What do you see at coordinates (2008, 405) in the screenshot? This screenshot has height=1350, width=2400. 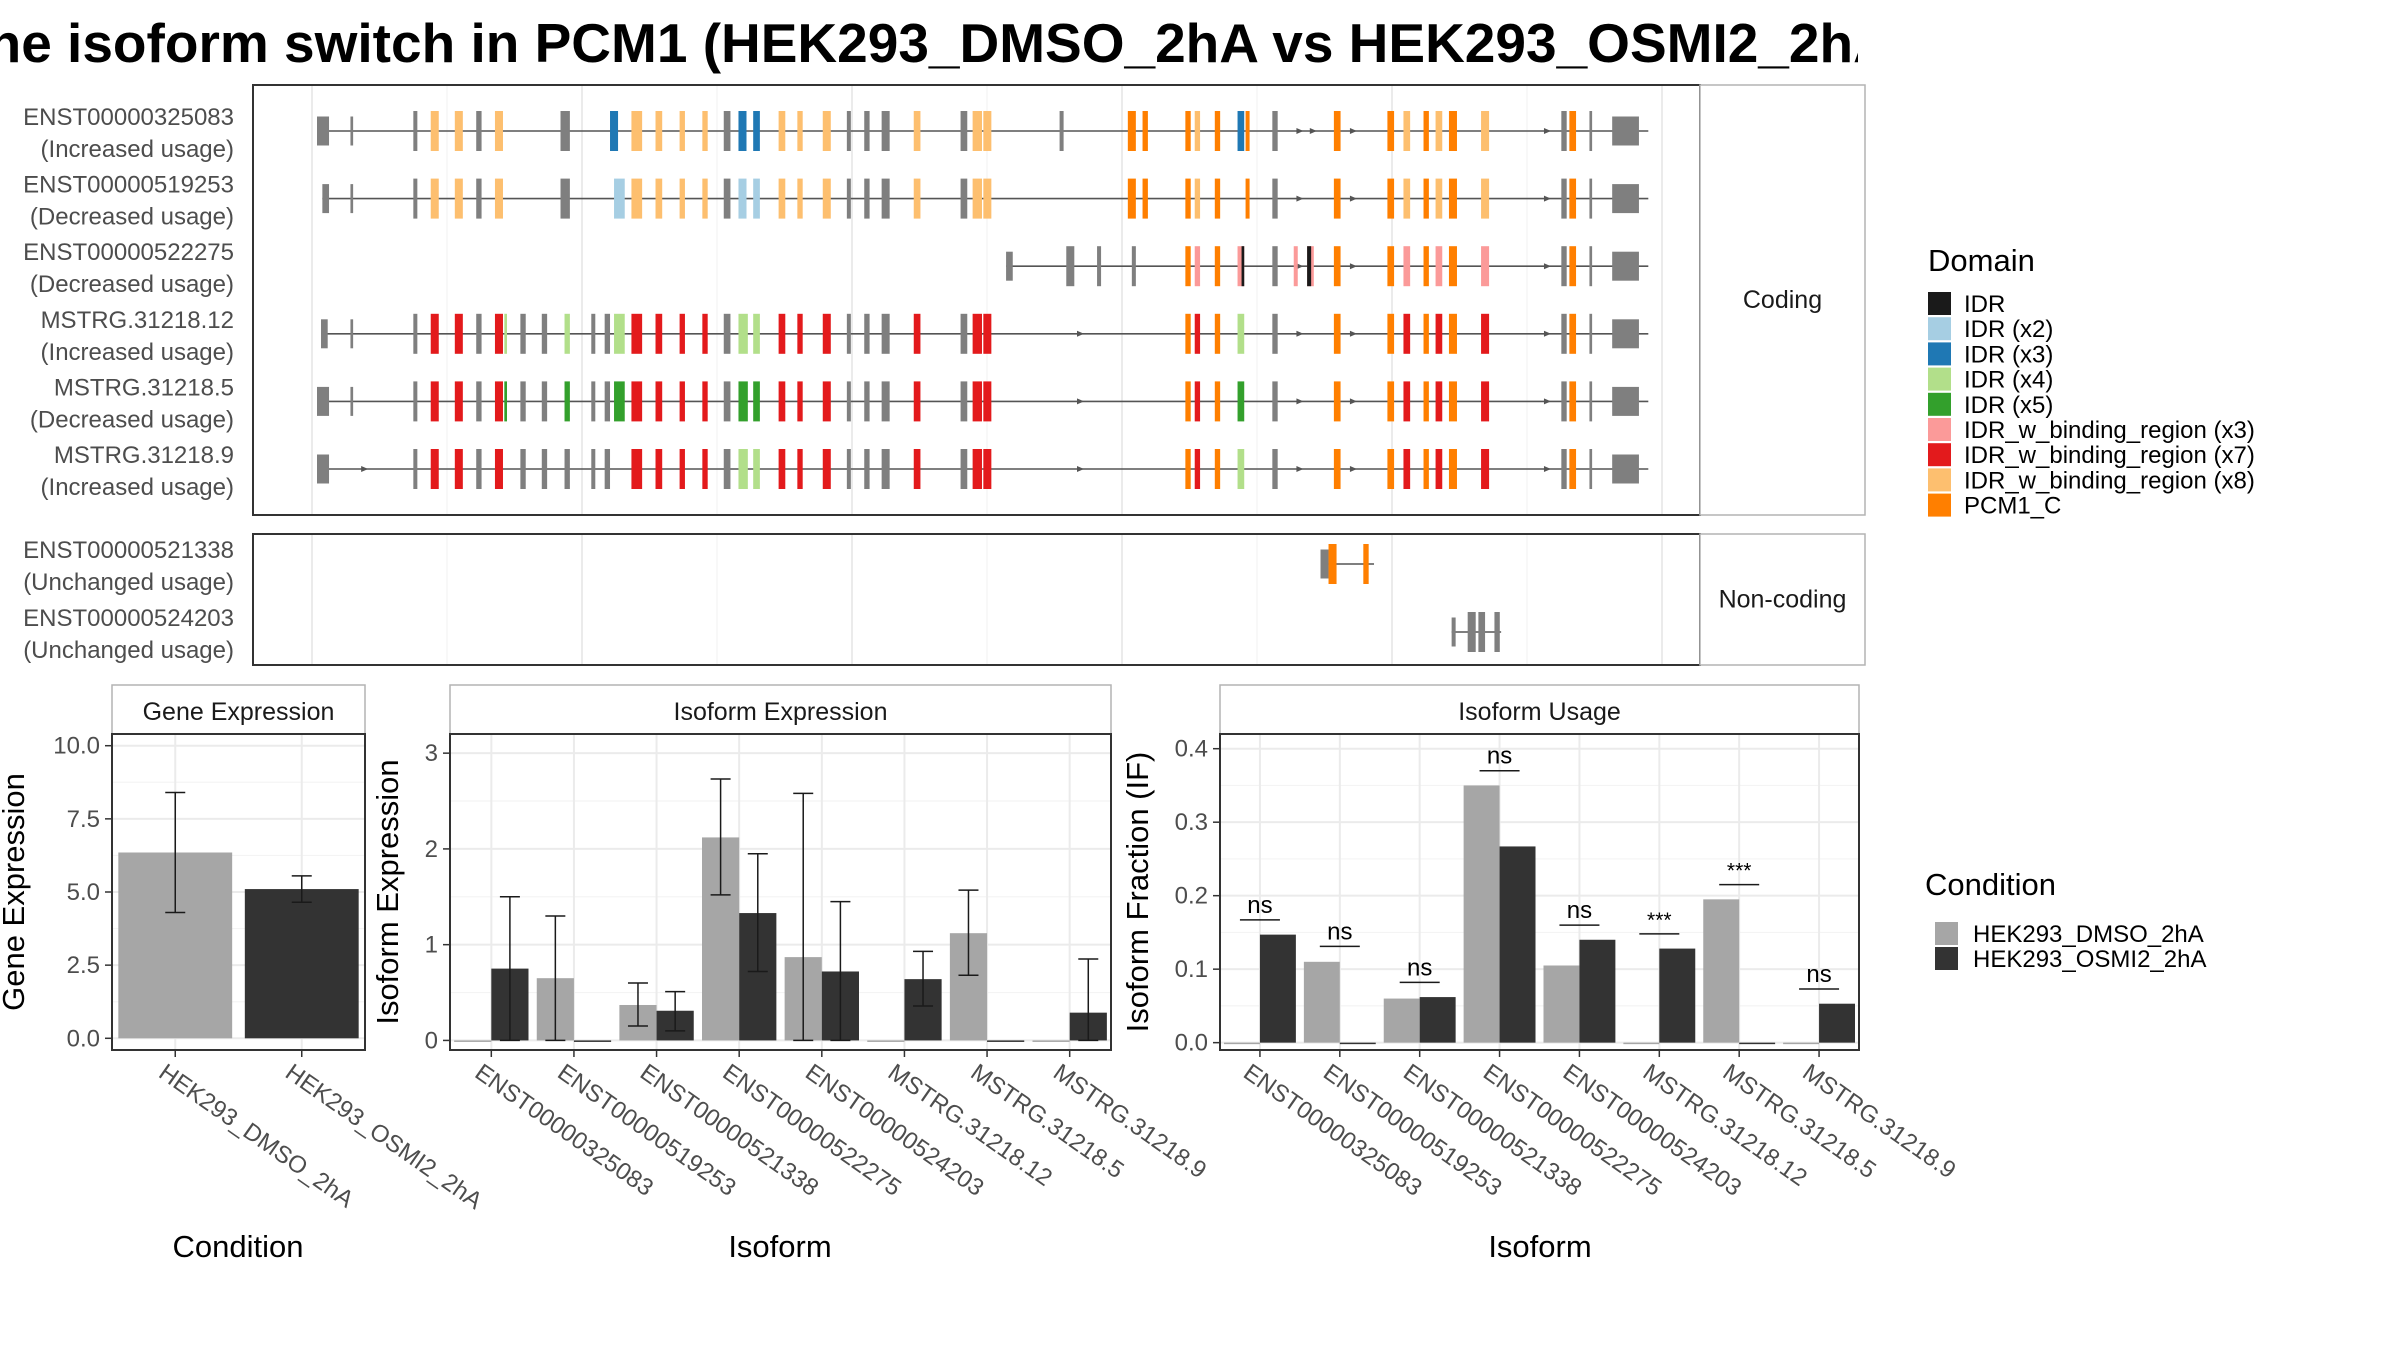 I see `domain-legend-label-idr5: IDR (x5)` at bounding box center [2008, 405].